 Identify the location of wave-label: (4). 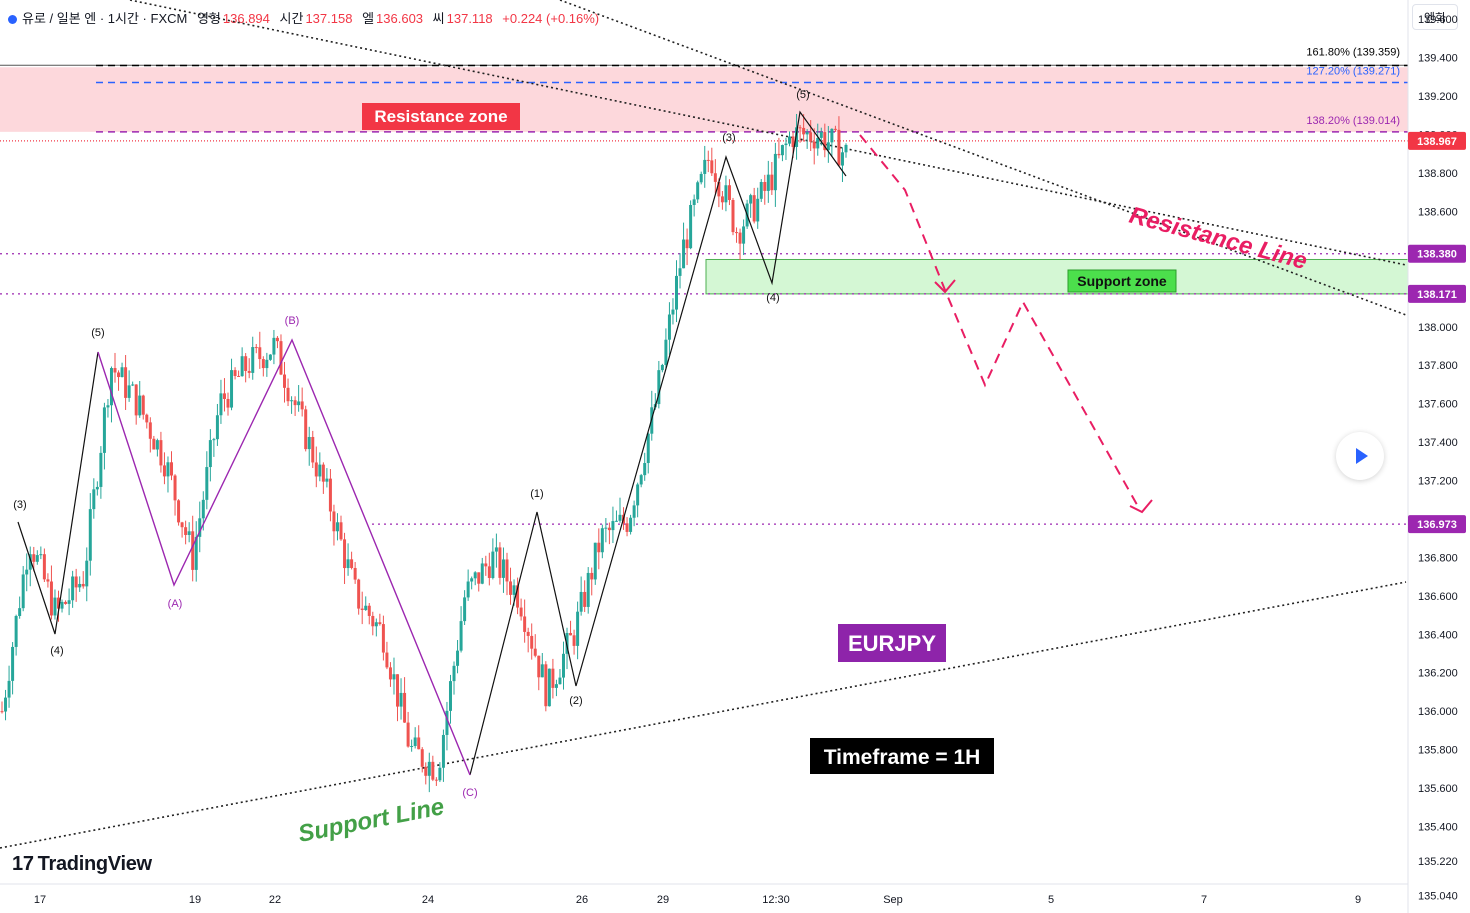
(772, 298).